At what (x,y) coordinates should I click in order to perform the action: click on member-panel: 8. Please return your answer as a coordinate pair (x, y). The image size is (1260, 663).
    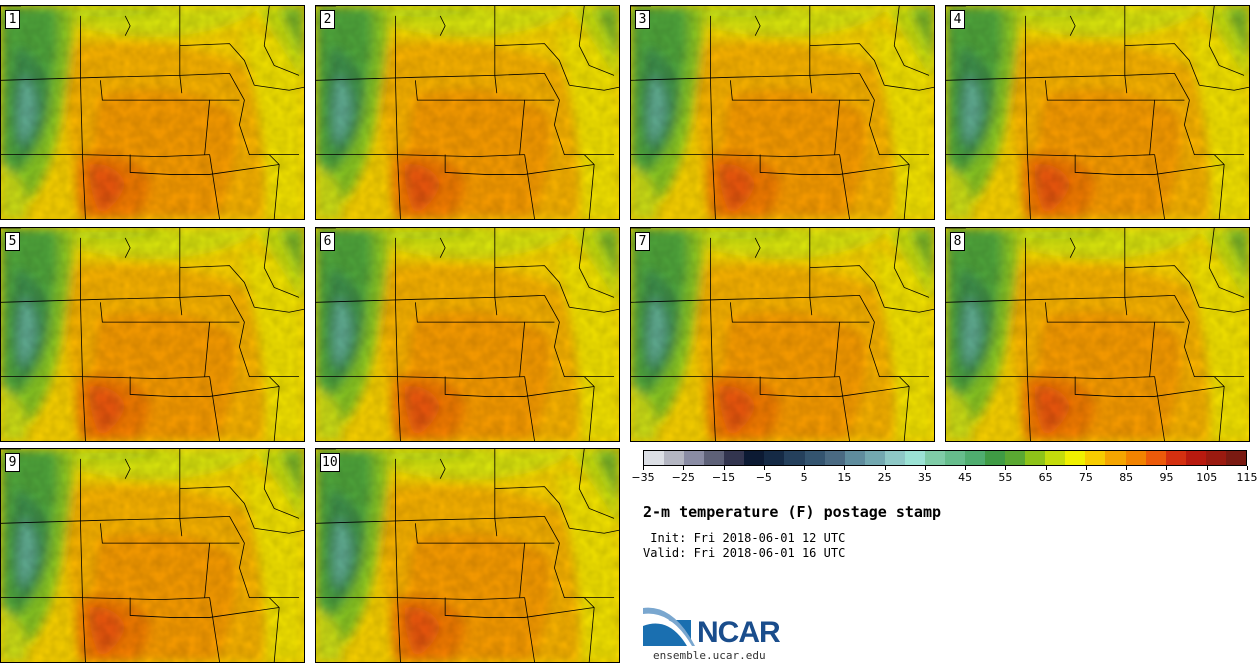
    Looking at the image, I should click on (1097, 334).